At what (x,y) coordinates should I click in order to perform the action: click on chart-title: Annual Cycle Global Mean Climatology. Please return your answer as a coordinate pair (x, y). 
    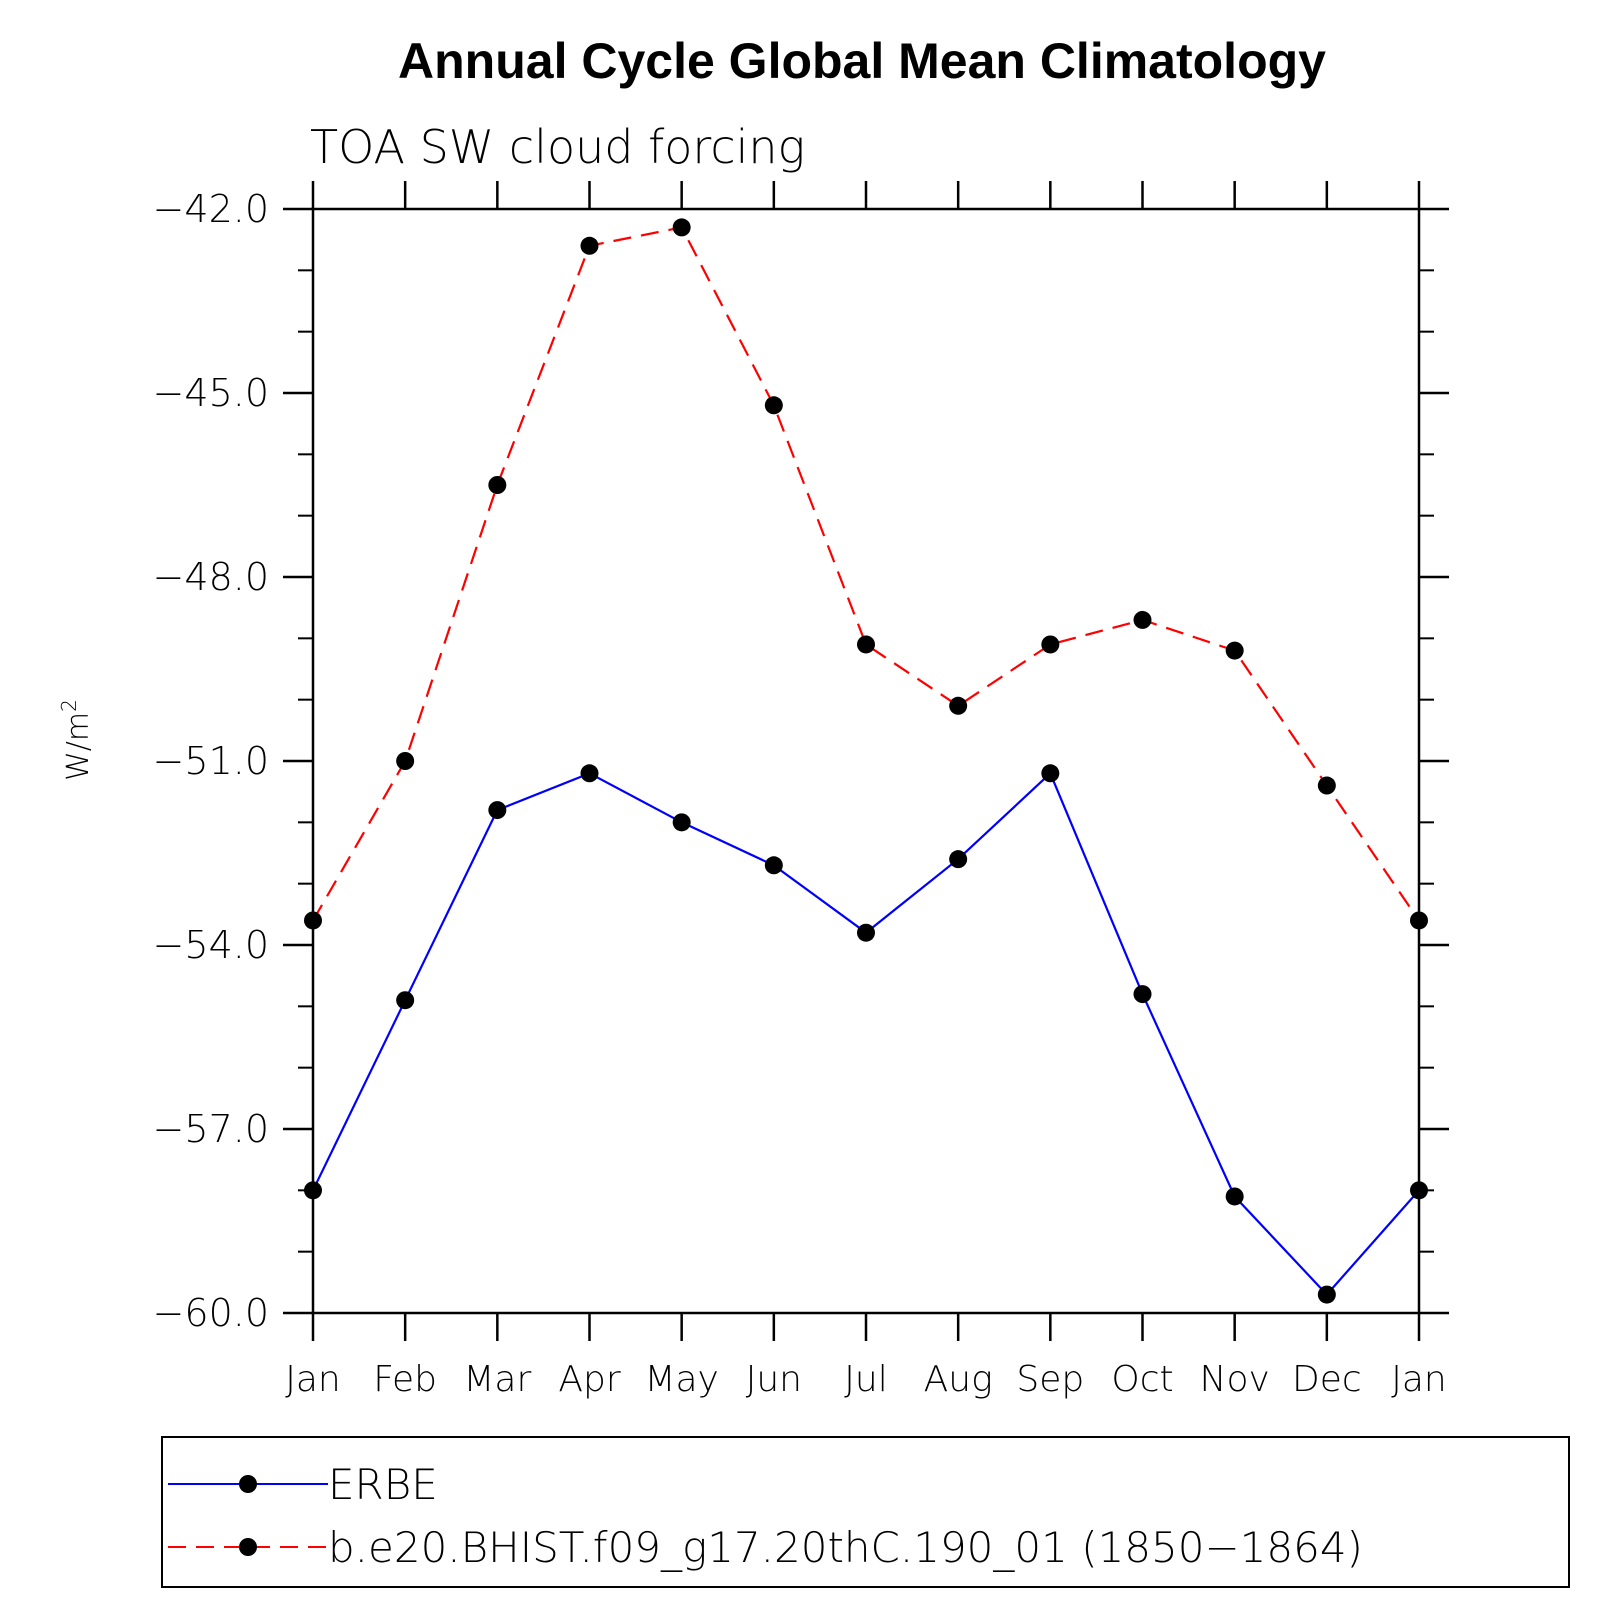
    Looking at the image, I should click on (862, 61).